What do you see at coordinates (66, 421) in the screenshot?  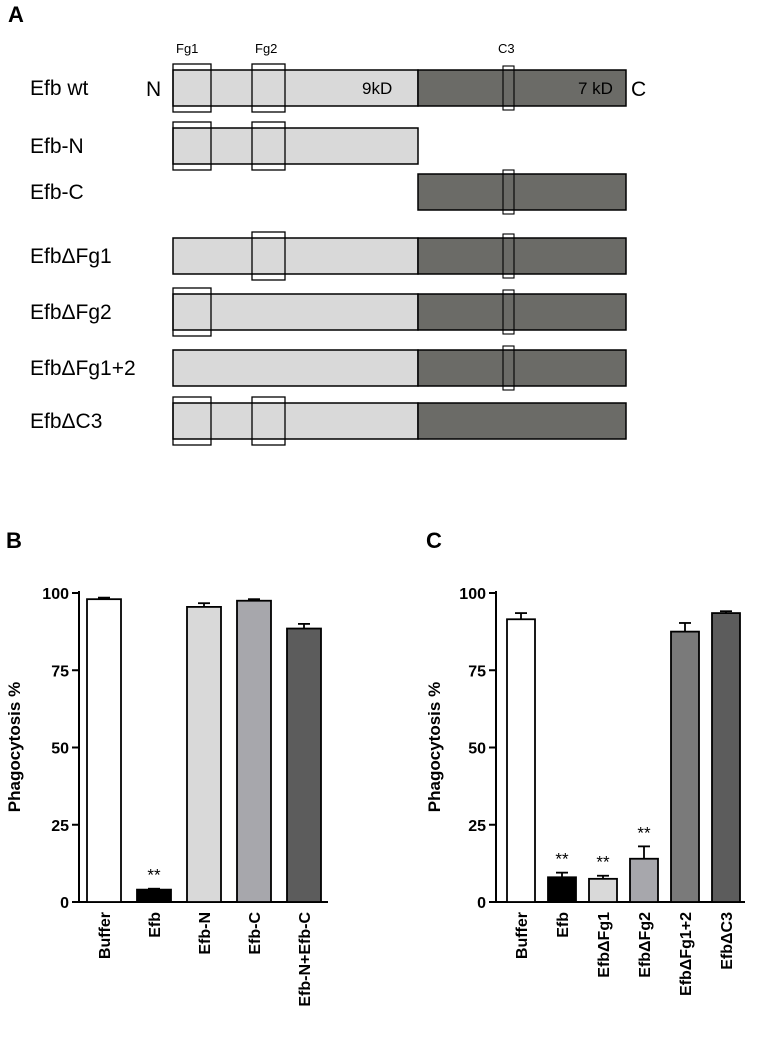 I see `construct-label: EfbΔC3` at bounding box center [66, 421].